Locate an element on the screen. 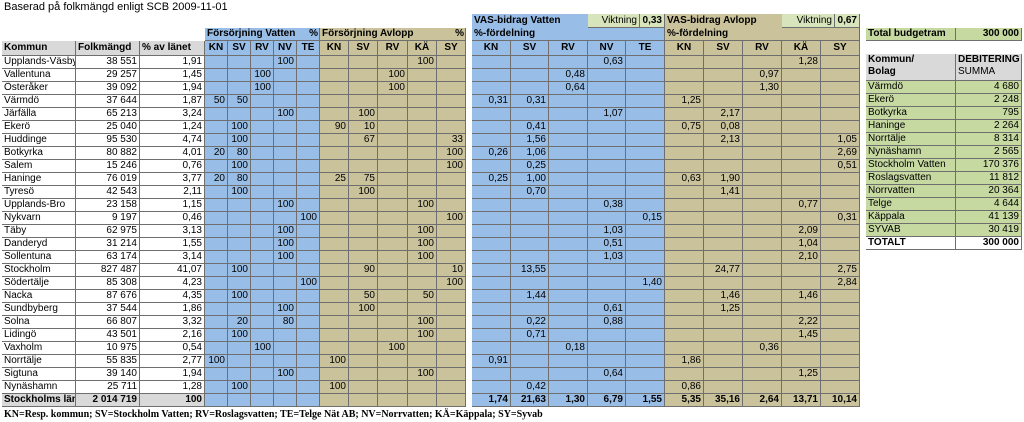 The width and height of the screenshot is (1024, 422). value-cell: 0,31 is located at coordinates (530, 101).